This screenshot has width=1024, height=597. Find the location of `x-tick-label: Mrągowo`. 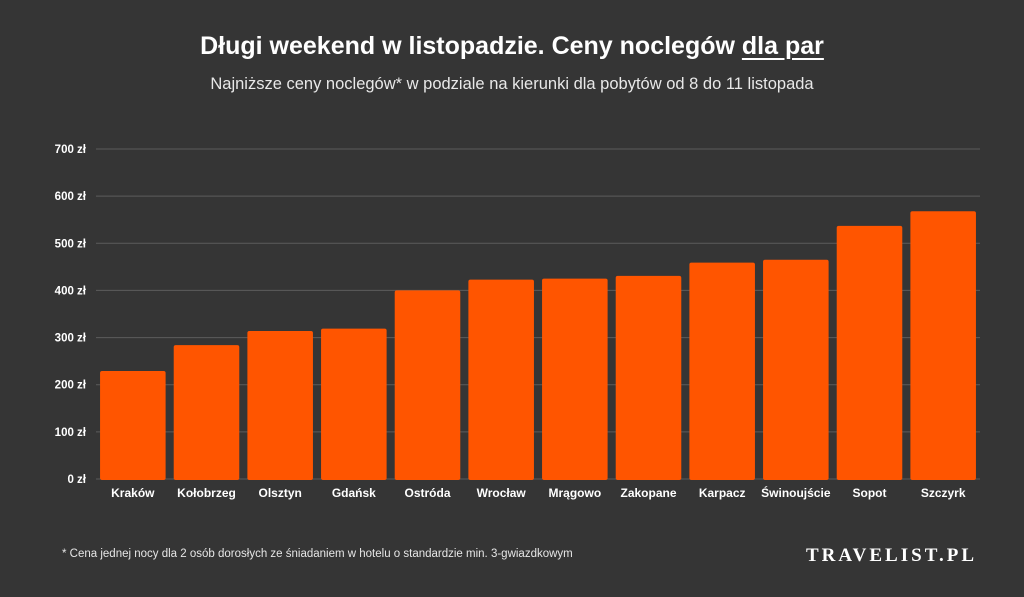

x-tick-label: Mrągowo is located at coordinates (574, 493).